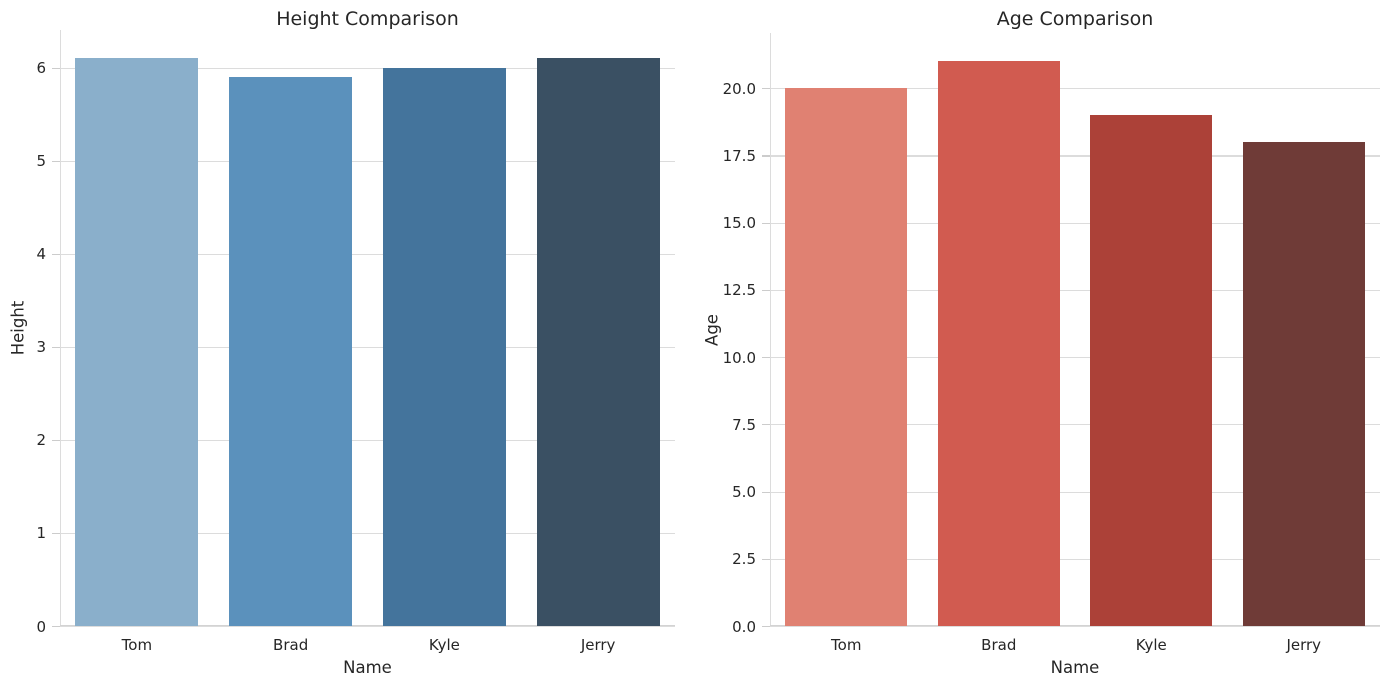  I want to click on y-tick-label: 12.5, so click(739, 290).